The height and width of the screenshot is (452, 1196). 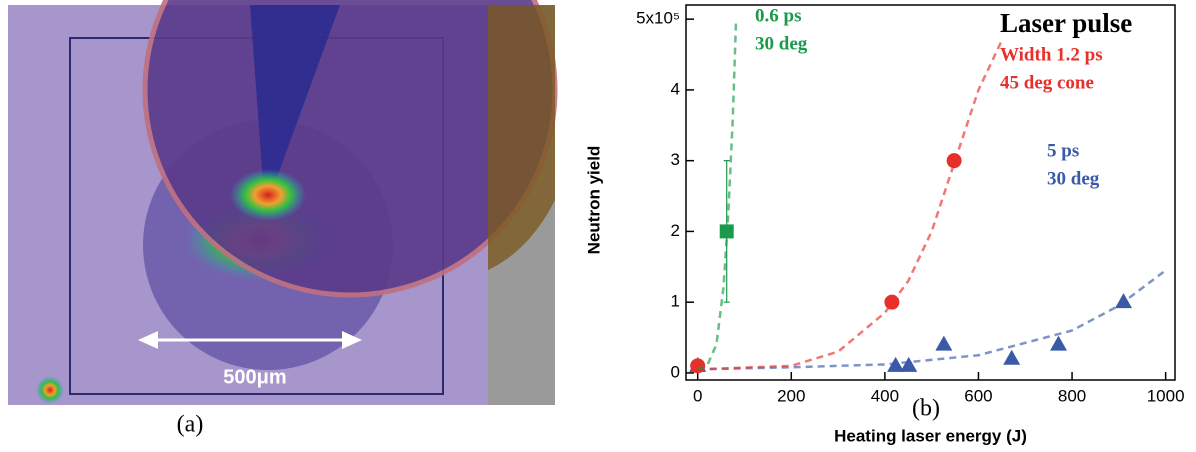 I want to click on series-label: 0.6 ps, so click(x=778, y=15).